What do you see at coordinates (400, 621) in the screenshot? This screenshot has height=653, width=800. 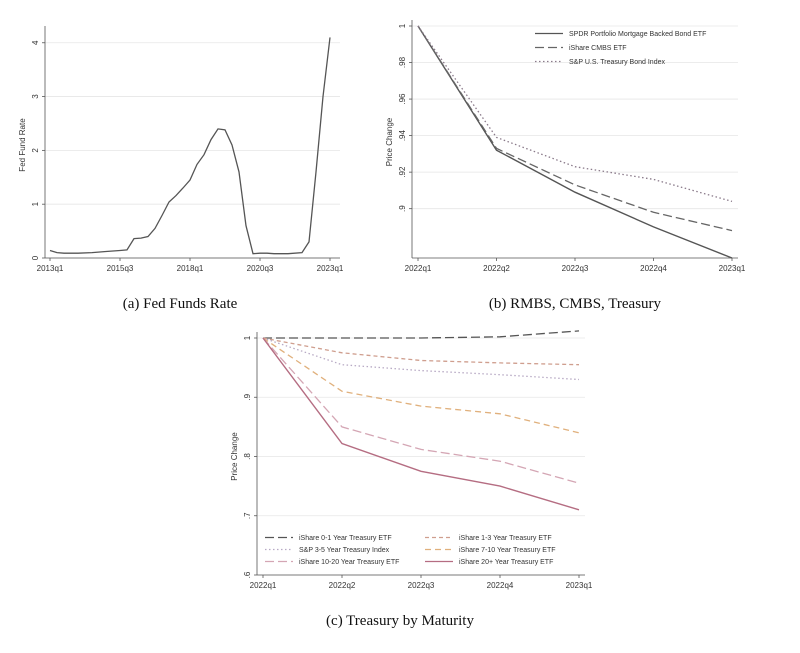 I see `caption-c: (c) Treasury by Maturity` at bounding box center [400, 621].